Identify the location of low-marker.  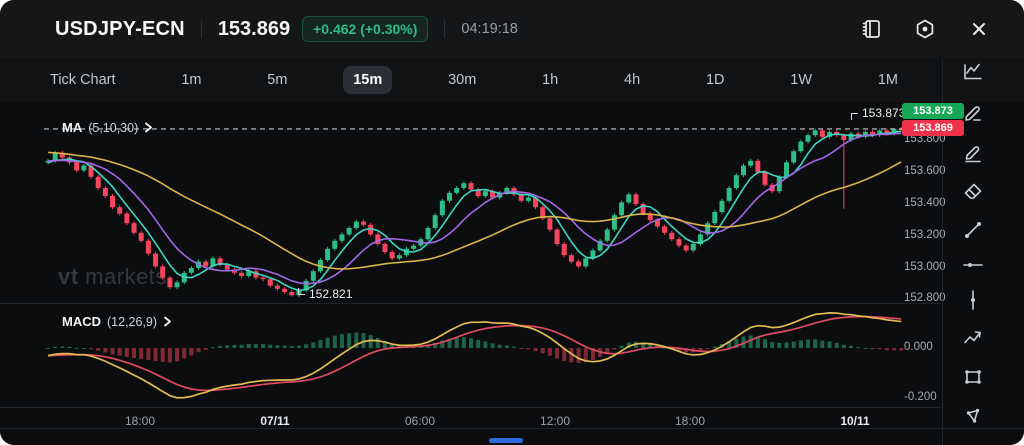
(301, 291).